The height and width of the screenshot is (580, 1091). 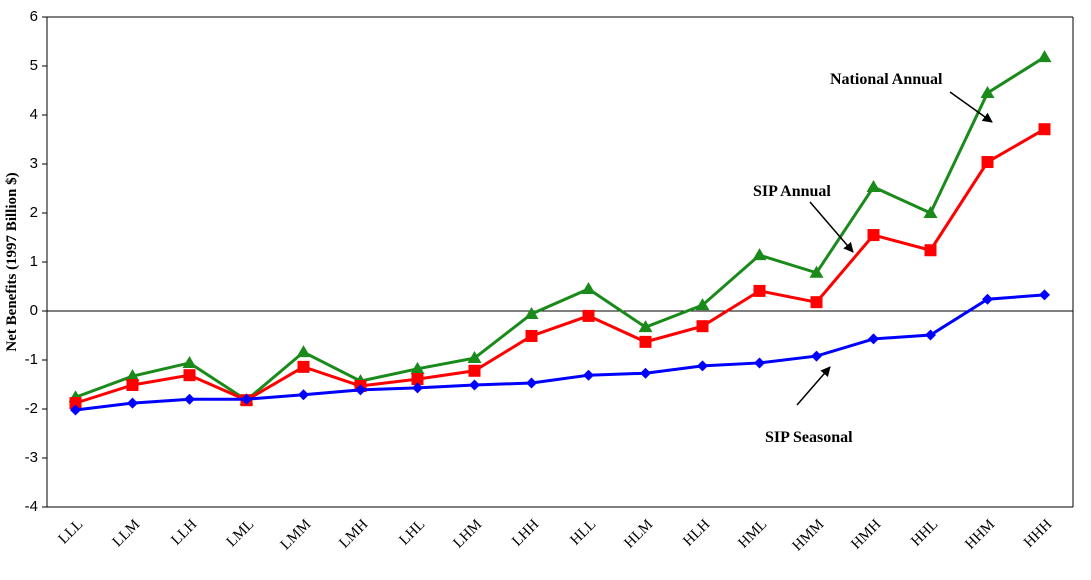 I want to click on x-tick-label: HML, so click(x=752, y=534).